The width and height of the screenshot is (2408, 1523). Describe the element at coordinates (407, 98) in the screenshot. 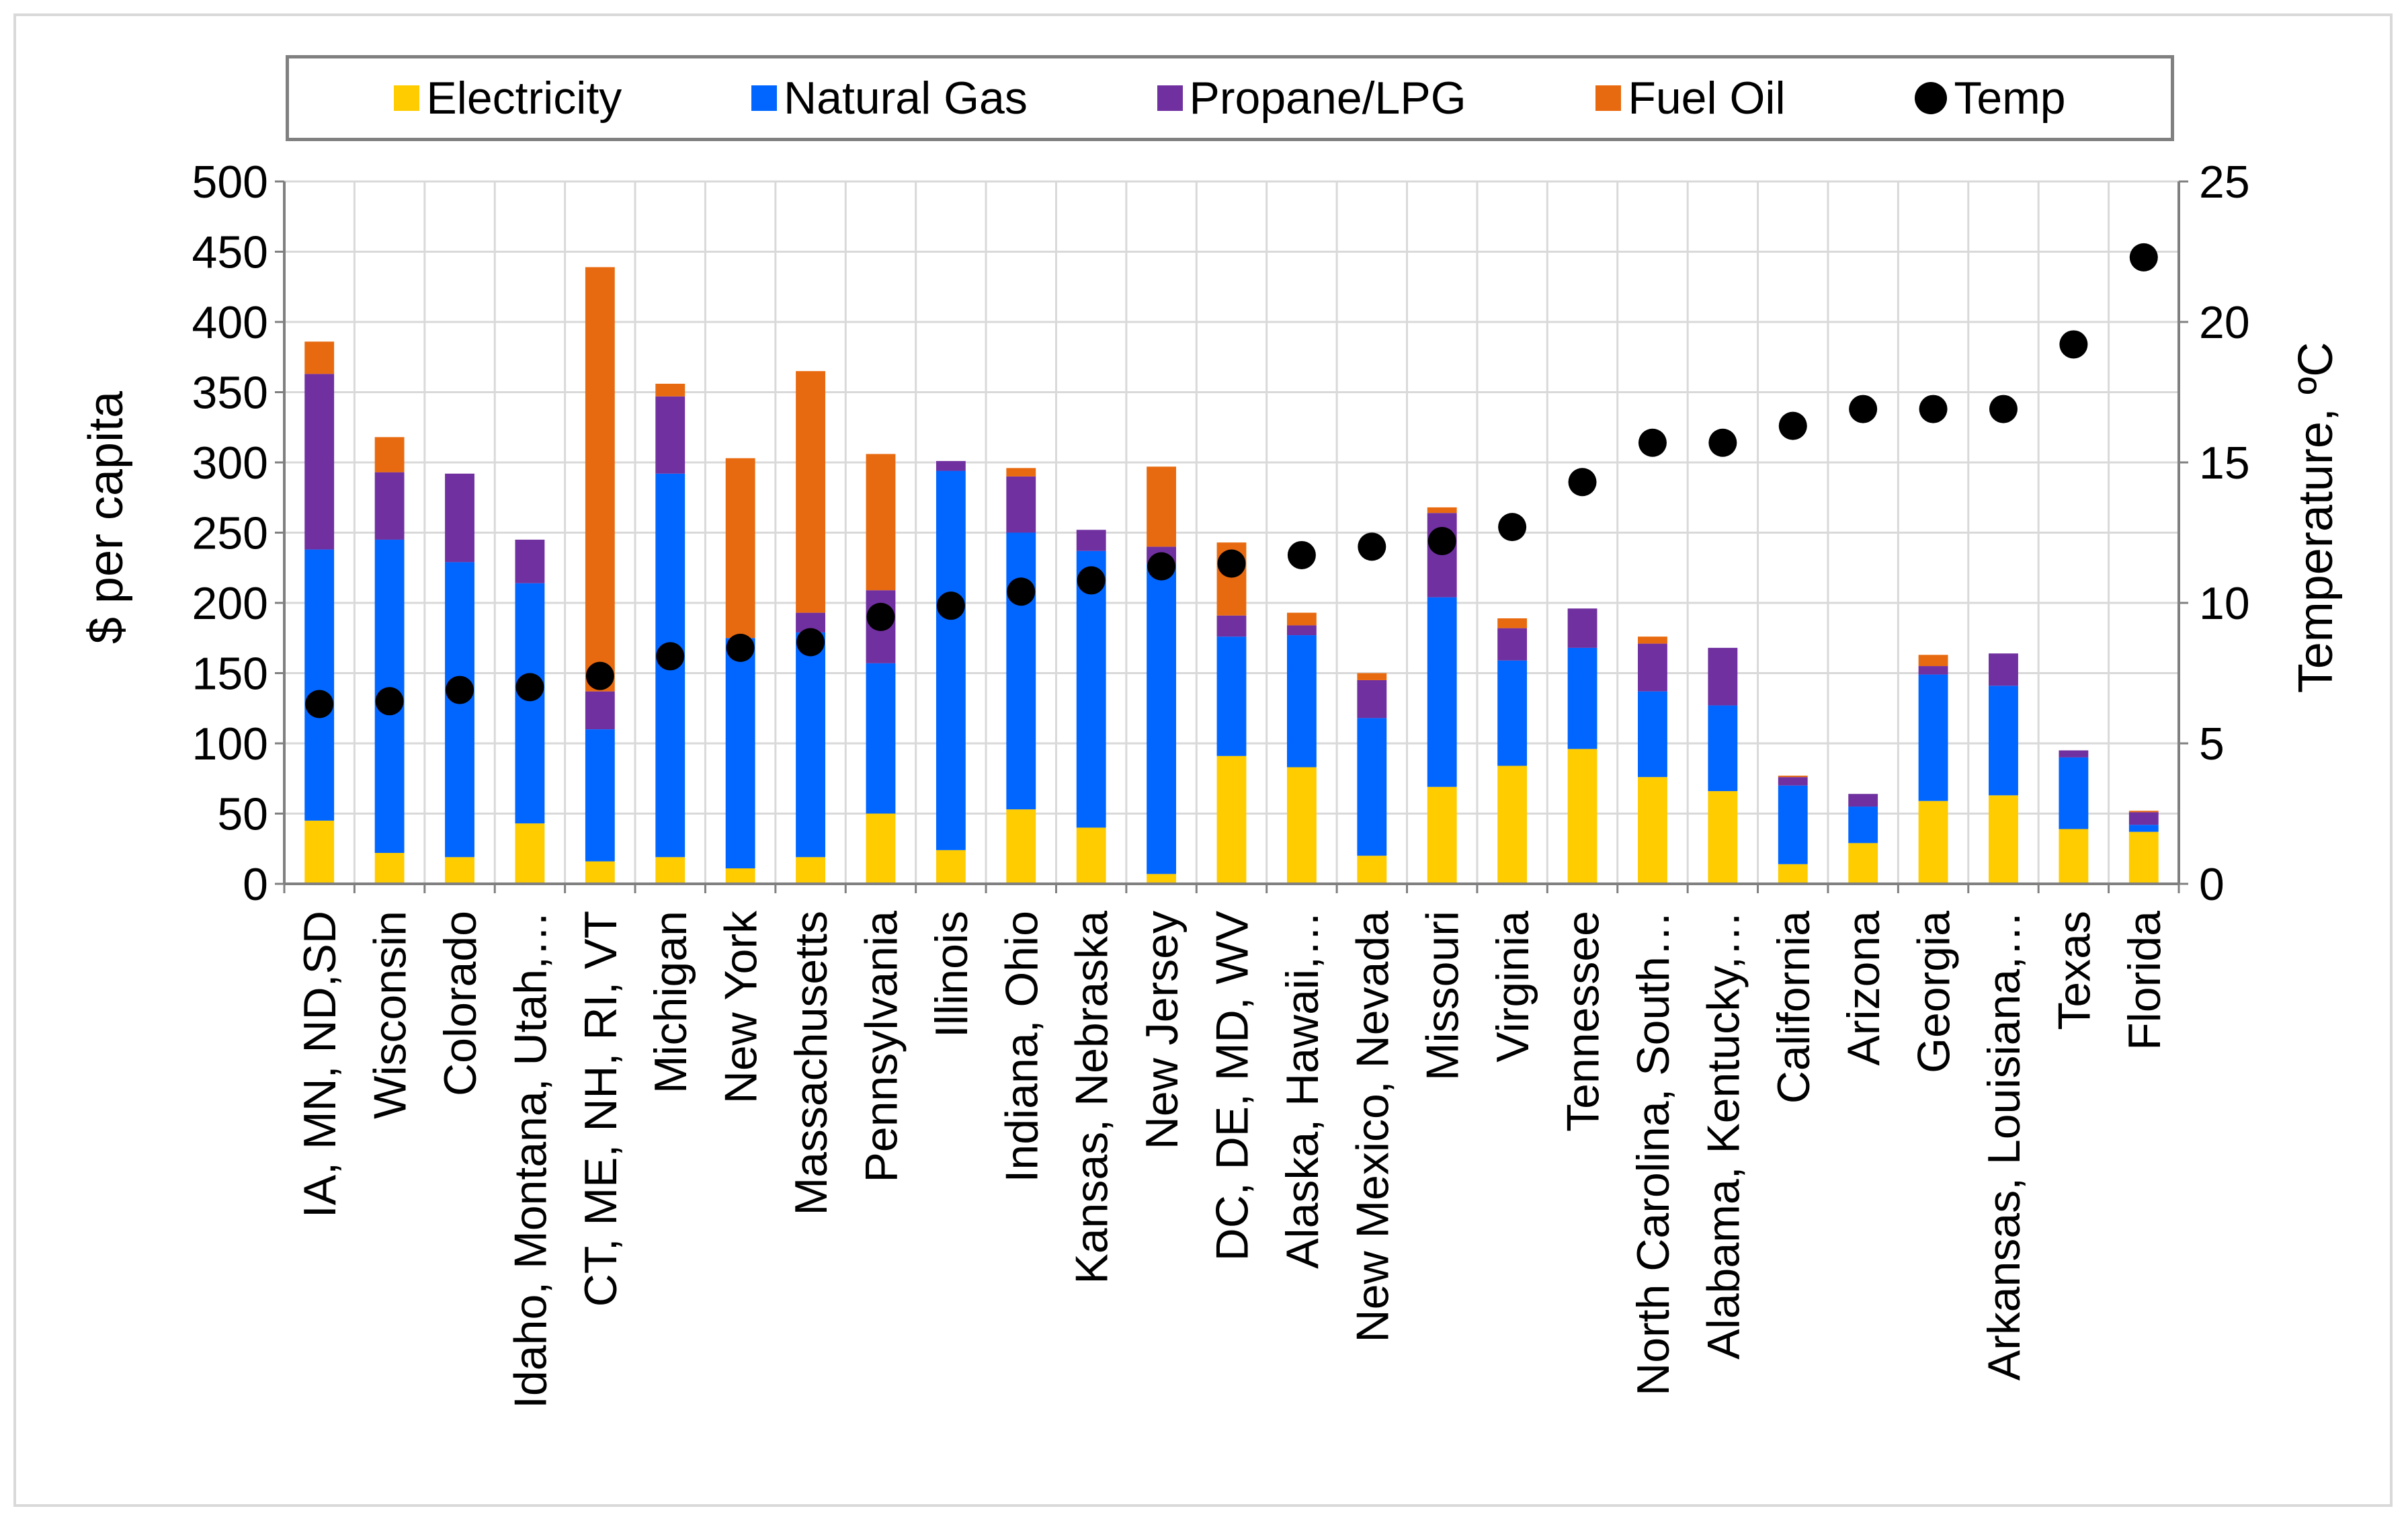

I see `legend-swatch-electricity` at that location.